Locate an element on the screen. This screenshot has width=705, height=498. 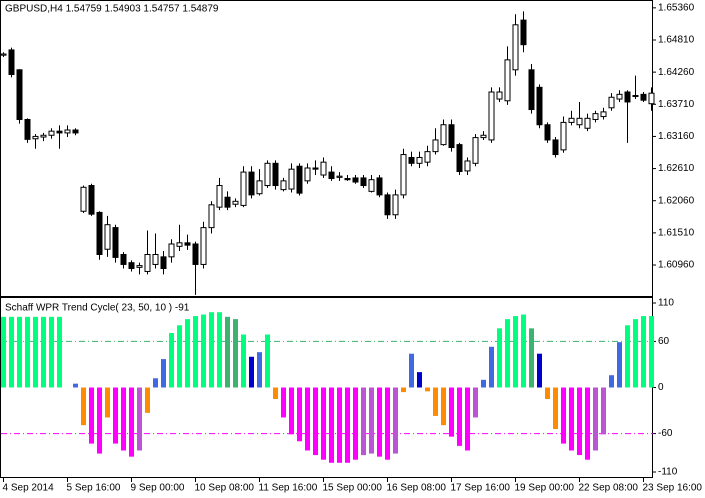
x-tick-label: 15 Sep 00:00 is located at coordinates (353, 488).